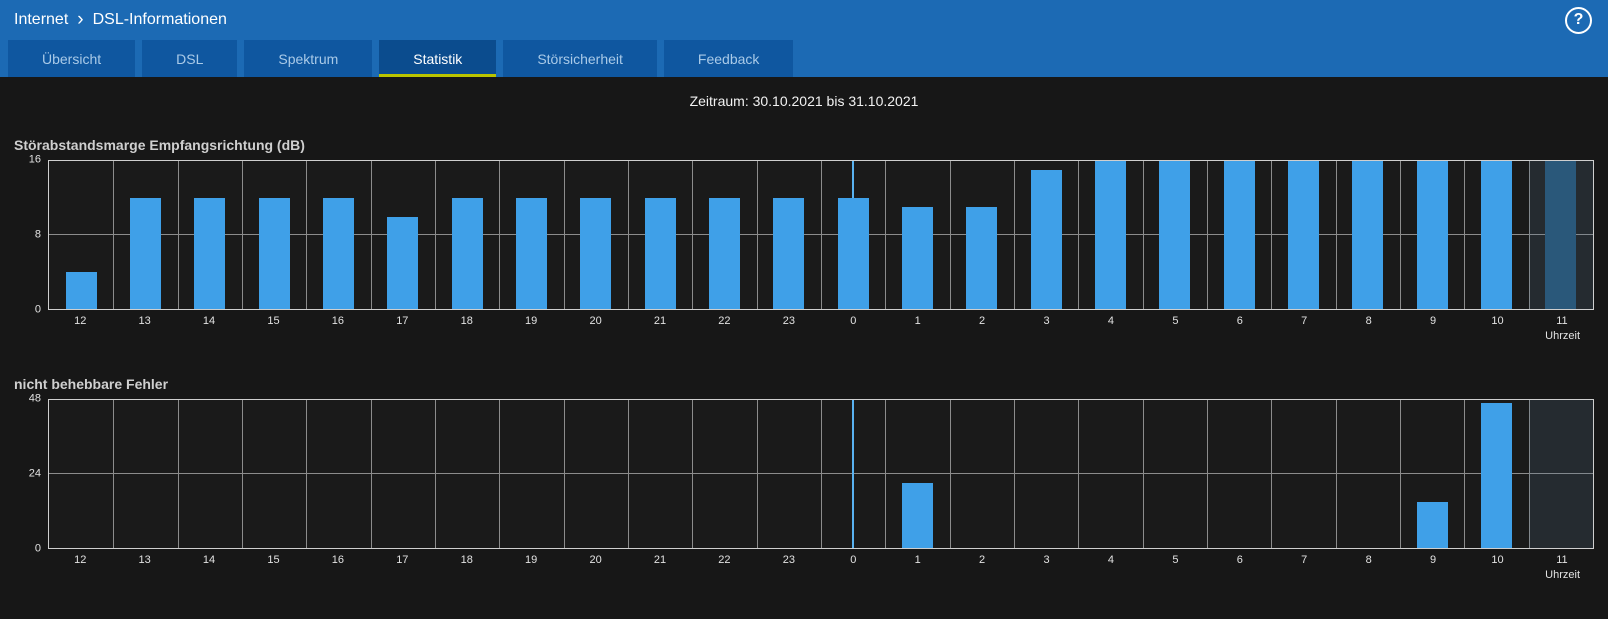 The width and height of the screenshot is (1608, 619). What do you see at coordinates (159, 19) in the screenshot?
I see `breadcrumb-page: DSL-Informationen` at bounding box center [159, 19].